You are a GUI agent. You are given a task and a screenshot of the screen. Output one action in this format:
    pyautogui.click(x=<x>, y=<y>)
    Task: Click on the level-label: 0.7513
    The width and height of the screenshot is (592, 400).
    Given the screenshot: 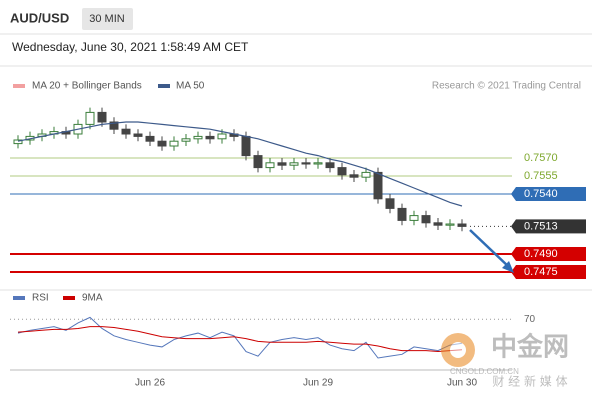 What is the action you would take?
    pyautogui.click(x=541, y=226)
    